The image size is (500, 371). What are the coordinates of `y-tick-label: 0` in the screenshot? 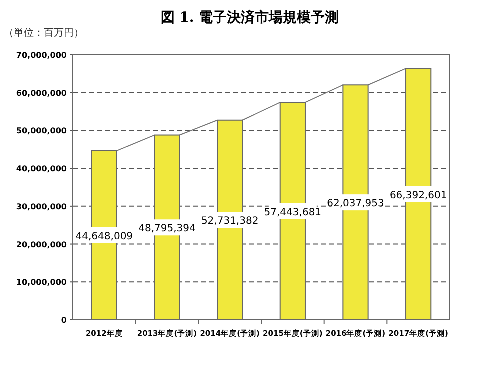 It's located at (64, 320).